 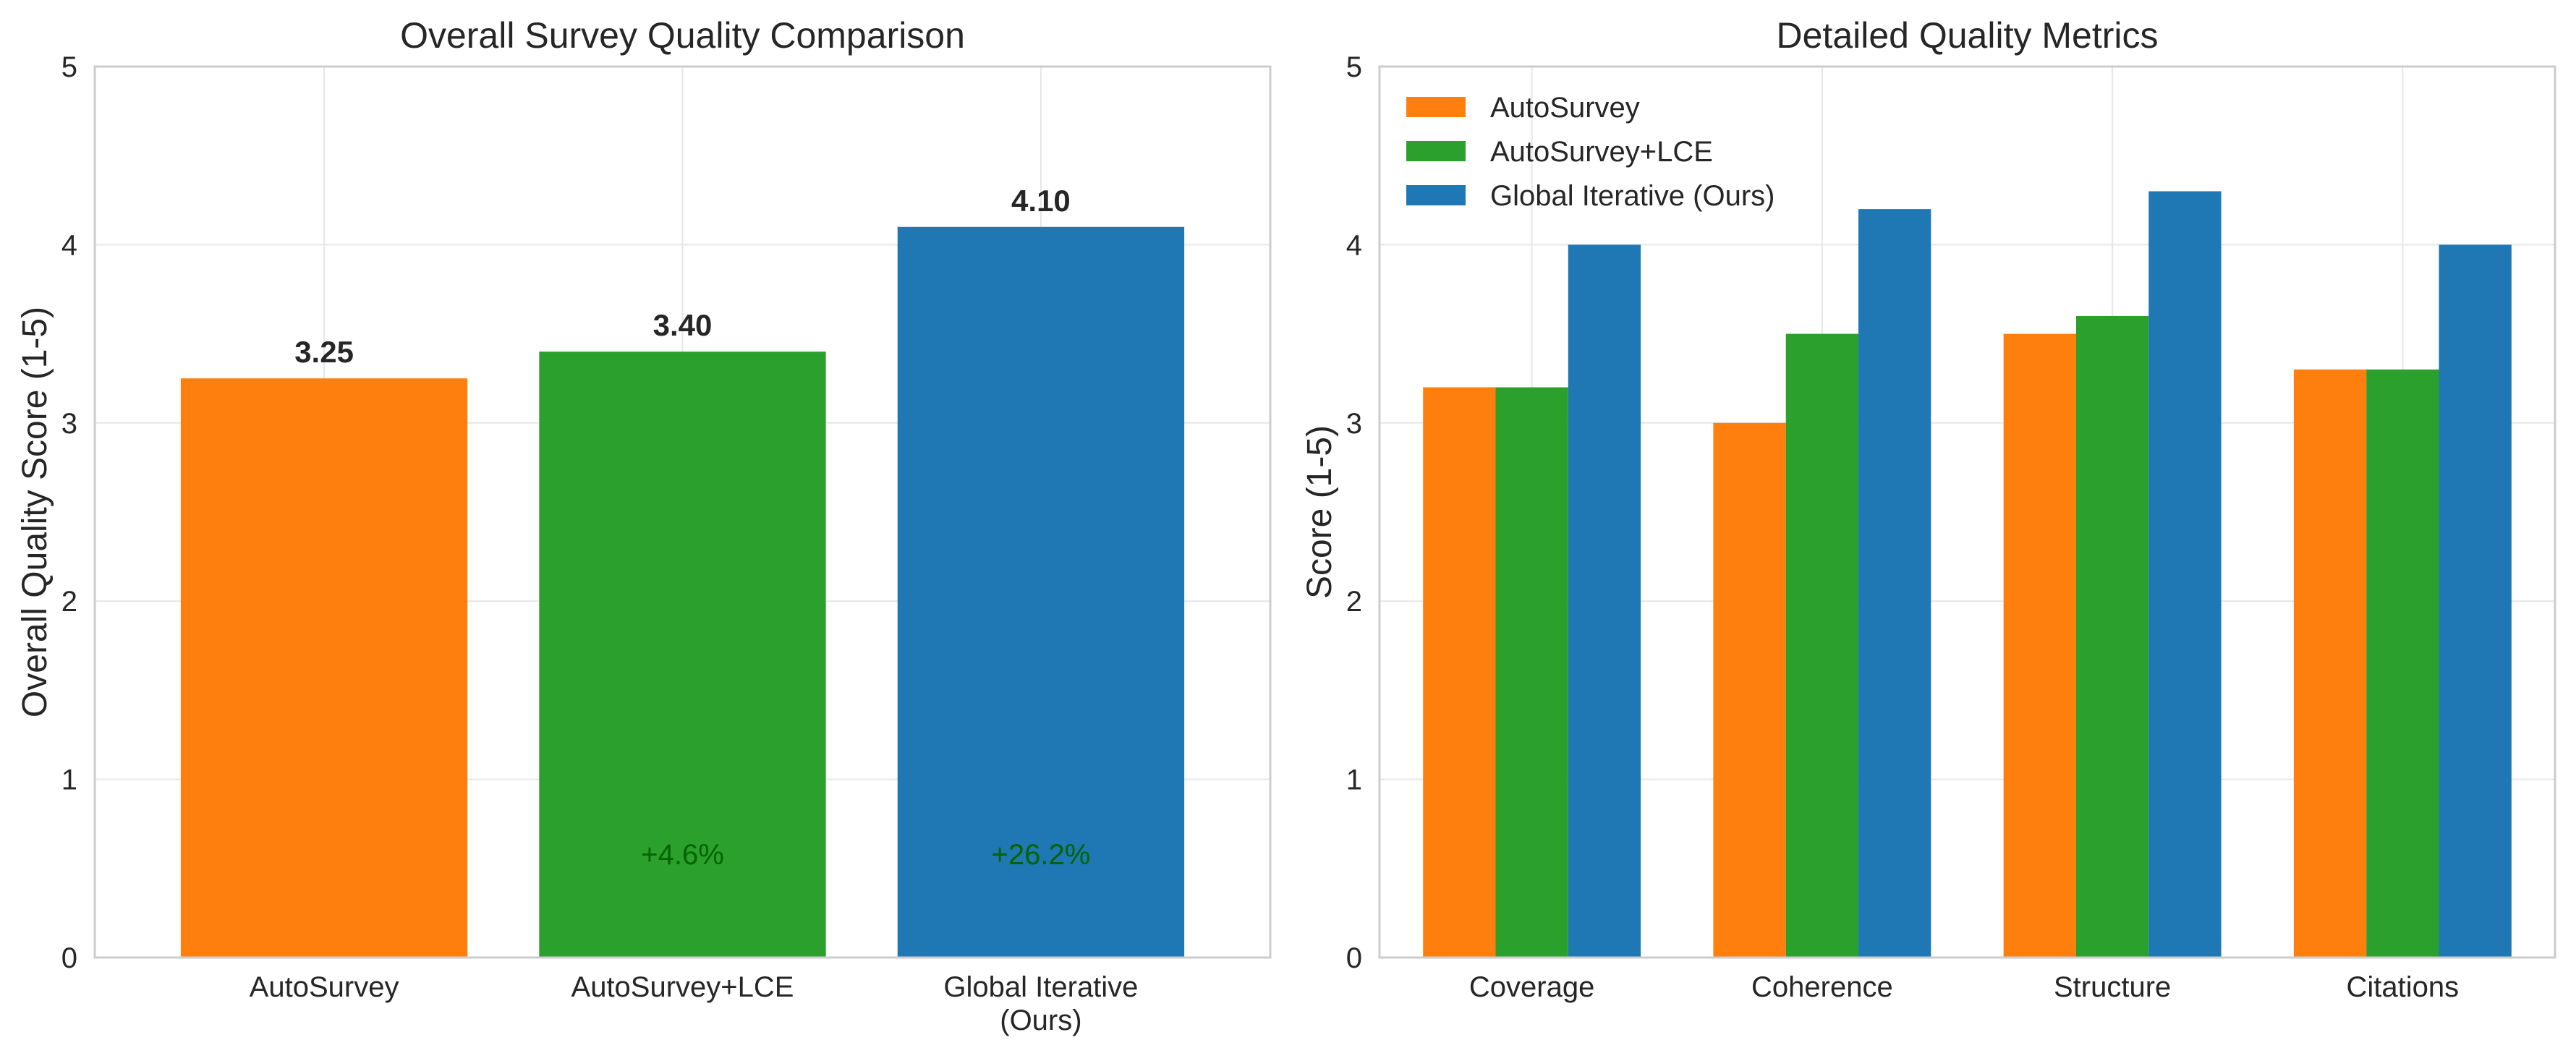 I want to click on x-tick-label: Citations, so click(x=2403, y=987).